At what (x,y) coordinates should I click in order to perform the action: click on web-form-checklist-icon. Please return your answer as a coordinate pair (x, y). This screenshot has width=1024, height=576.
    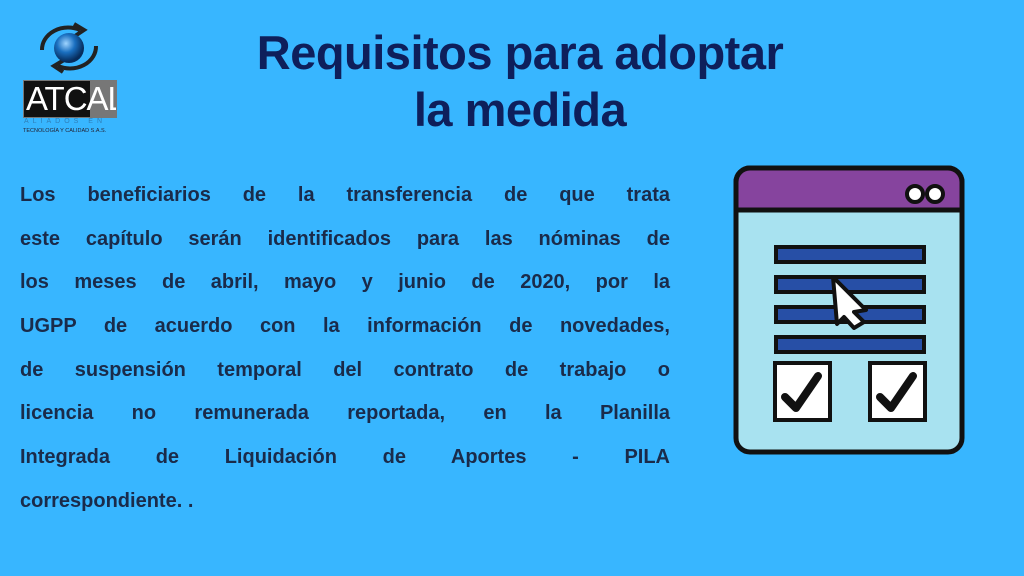
    Looking at the image, I should click on (849, 310).